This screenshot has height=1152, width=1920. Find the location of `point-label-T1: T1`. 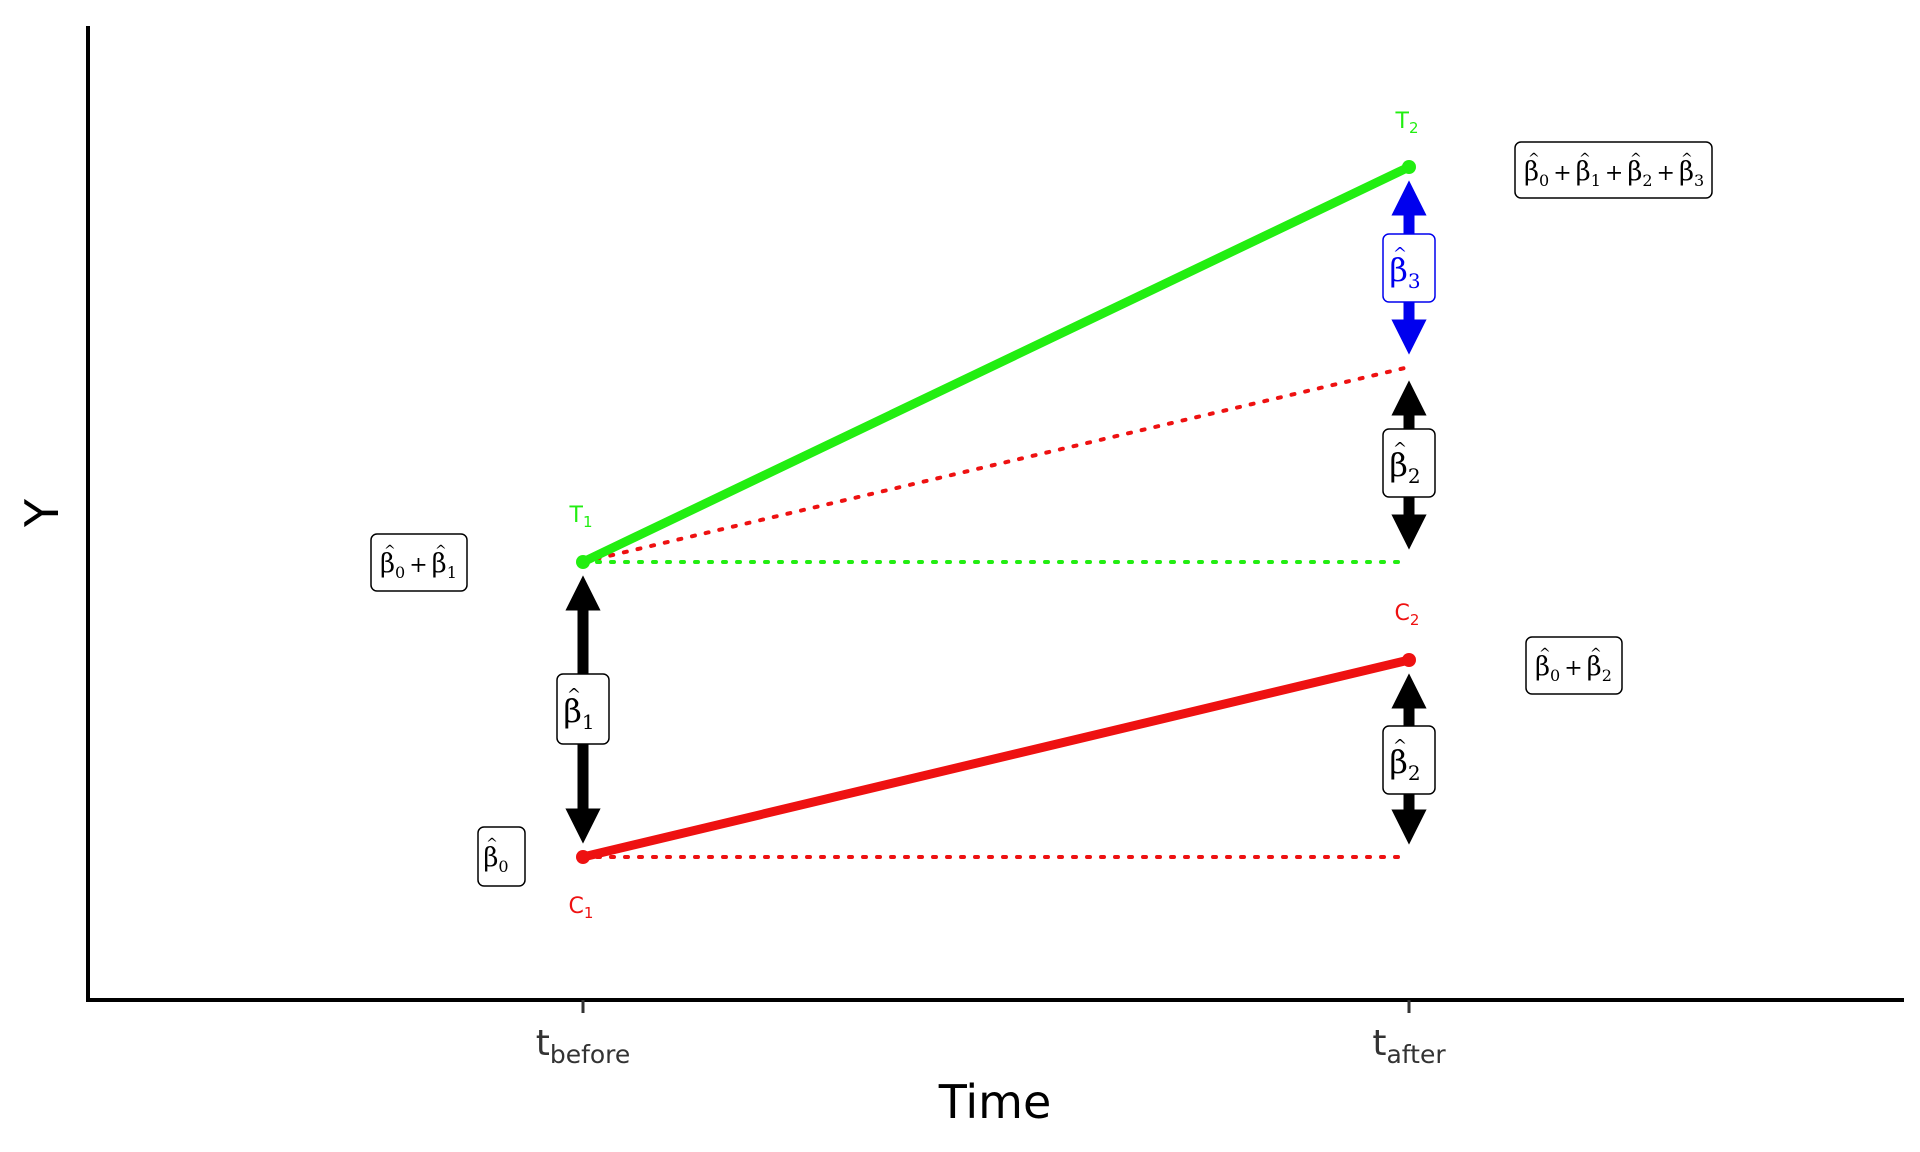

point-label-T1: T1 is located at coordinates (581, 517).